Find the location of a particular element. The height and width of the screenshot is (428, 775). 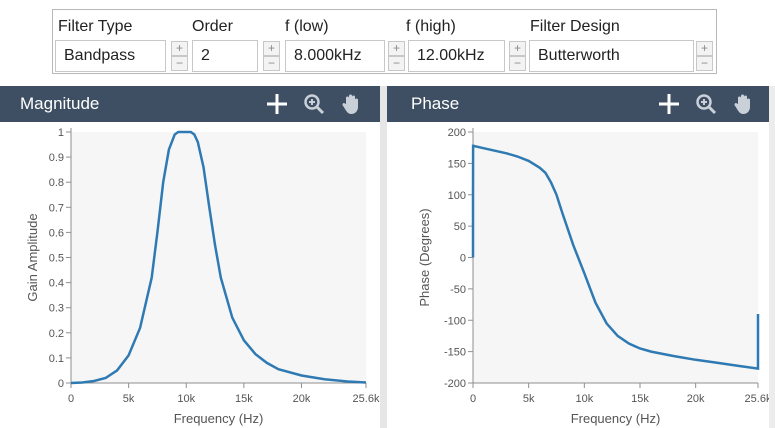

magnitude-panel-header: Magnitude is located at coordinates (190, 104).